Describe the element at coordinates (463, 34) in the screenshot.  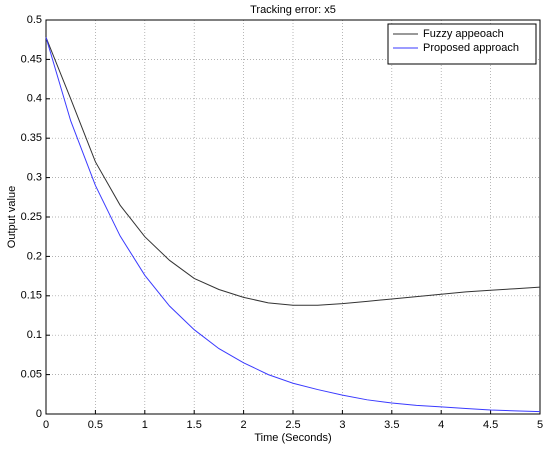
I see `legend-label: Fuzzy appeoach` at that location.